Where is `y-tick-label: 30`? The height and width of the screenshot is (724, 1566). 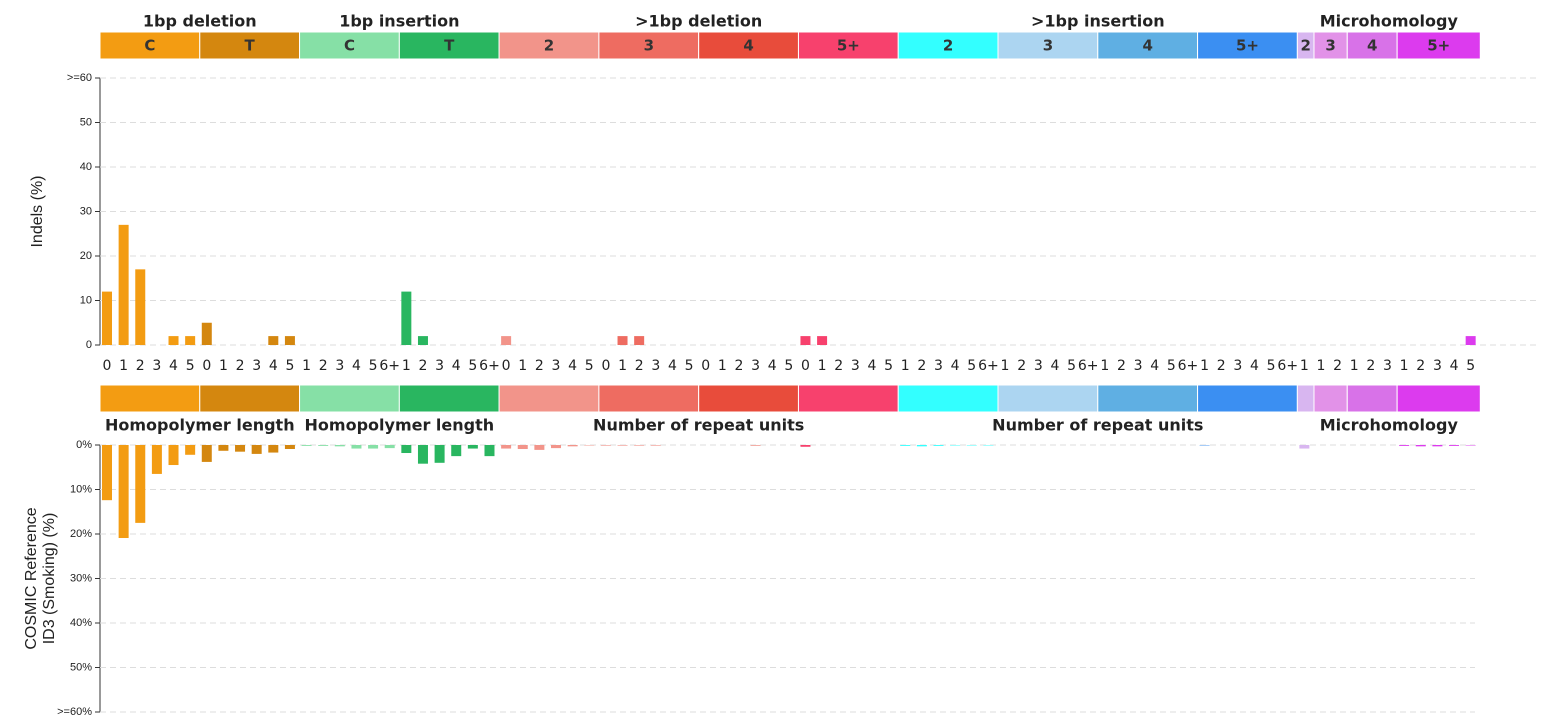 y-tick-label: 30 is located at coordinates (86, 211).